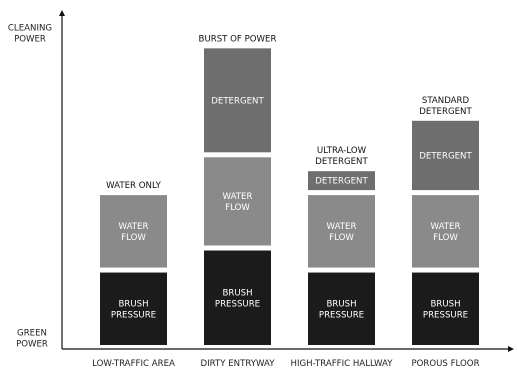 The height and width of the screenshot is (370, 517). Describe the element at coordinates (30, 40) in the screenshot. I see `y-axis-top-label-line: POWER` at that location.